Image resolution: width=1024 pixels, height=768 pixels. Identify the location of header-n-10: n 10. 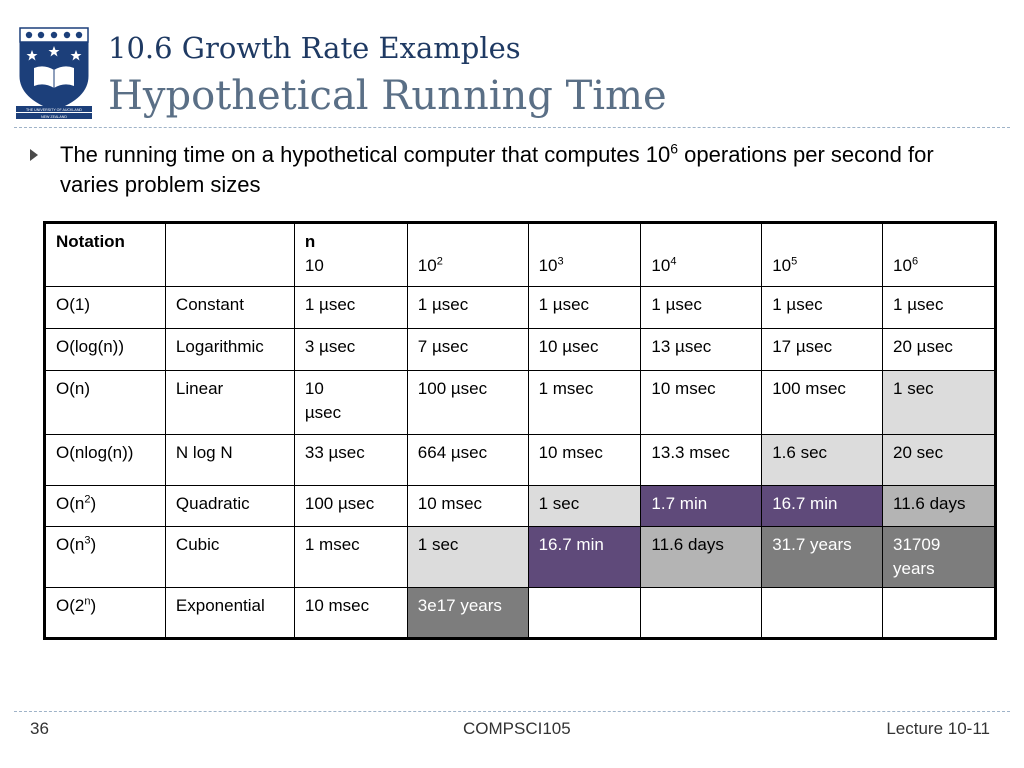
(350, 254).